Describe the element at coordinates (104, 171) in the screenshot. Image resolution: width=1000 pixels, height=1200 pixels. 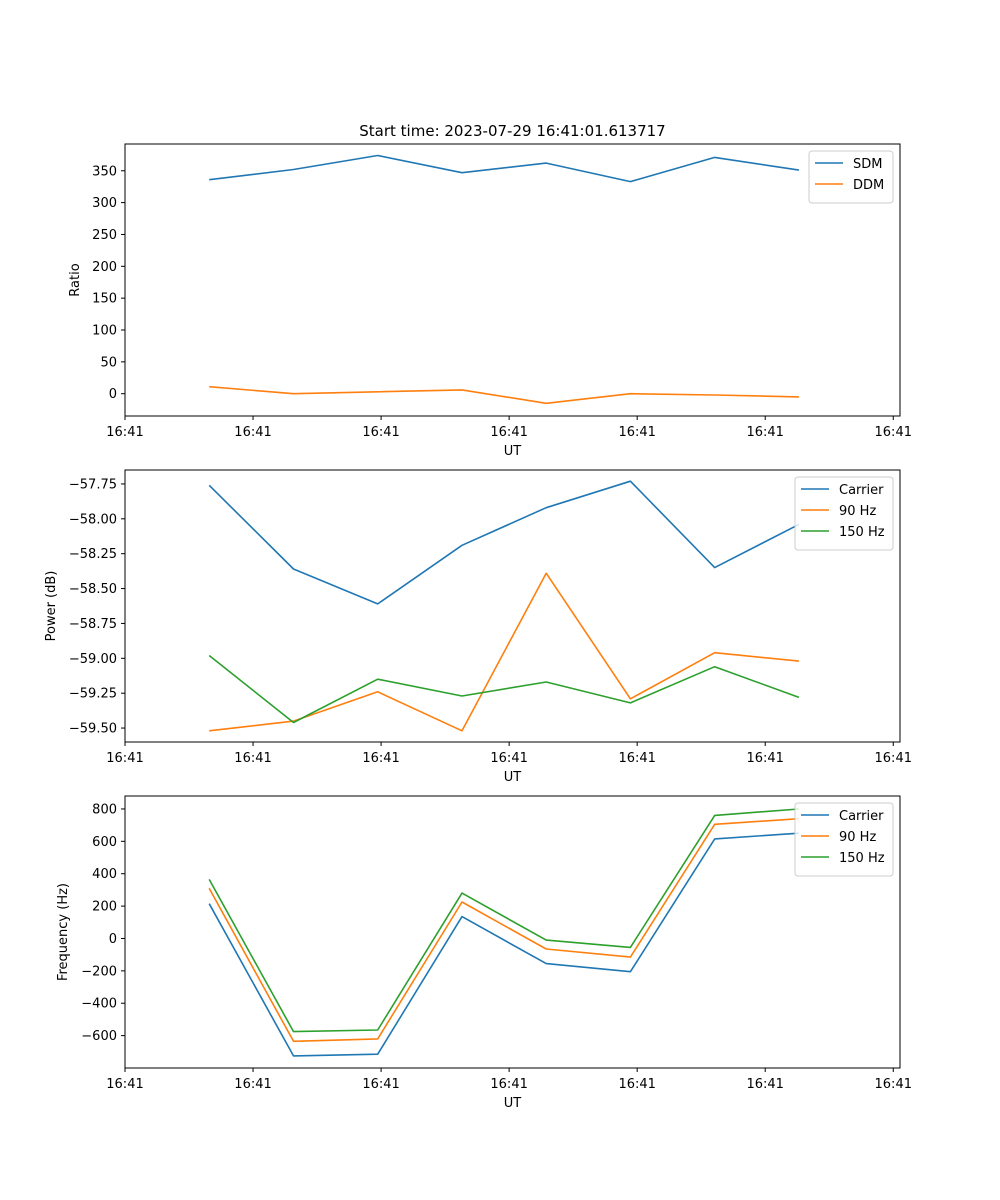
I see `y-tick-label: 350` at that location.